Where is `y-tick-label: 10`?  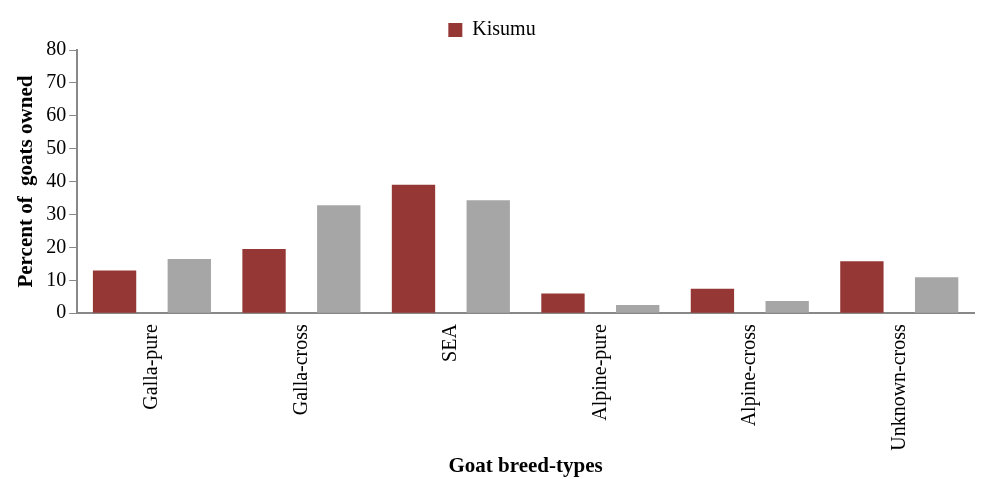
y-tick-label: 10 is located at coordinates (56, 278).